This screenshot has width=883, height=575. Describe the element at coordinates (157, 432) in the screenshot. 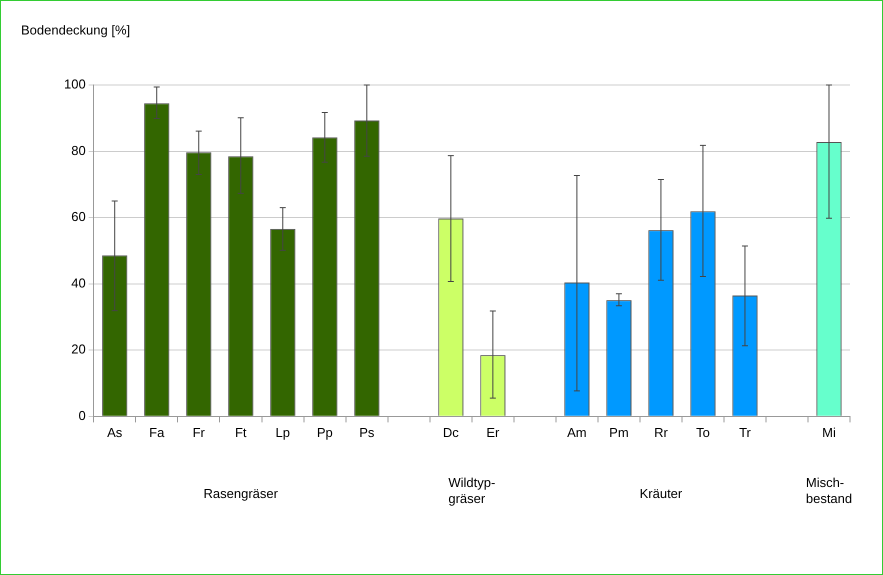

I see `x-tick-label: Fa` at that location.